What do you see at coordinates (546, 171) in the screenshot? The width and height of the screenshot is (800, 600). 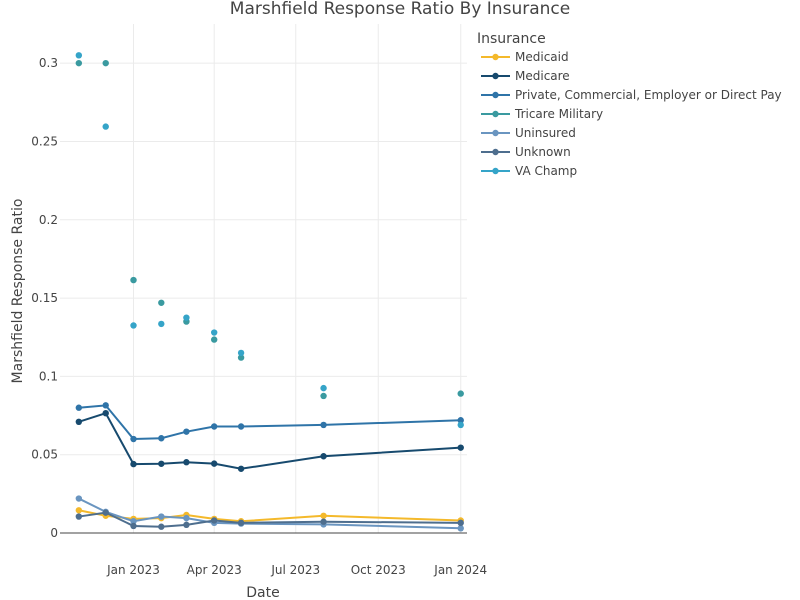 I see `legend-label: VA Champ` at bounding box center [546, 171].